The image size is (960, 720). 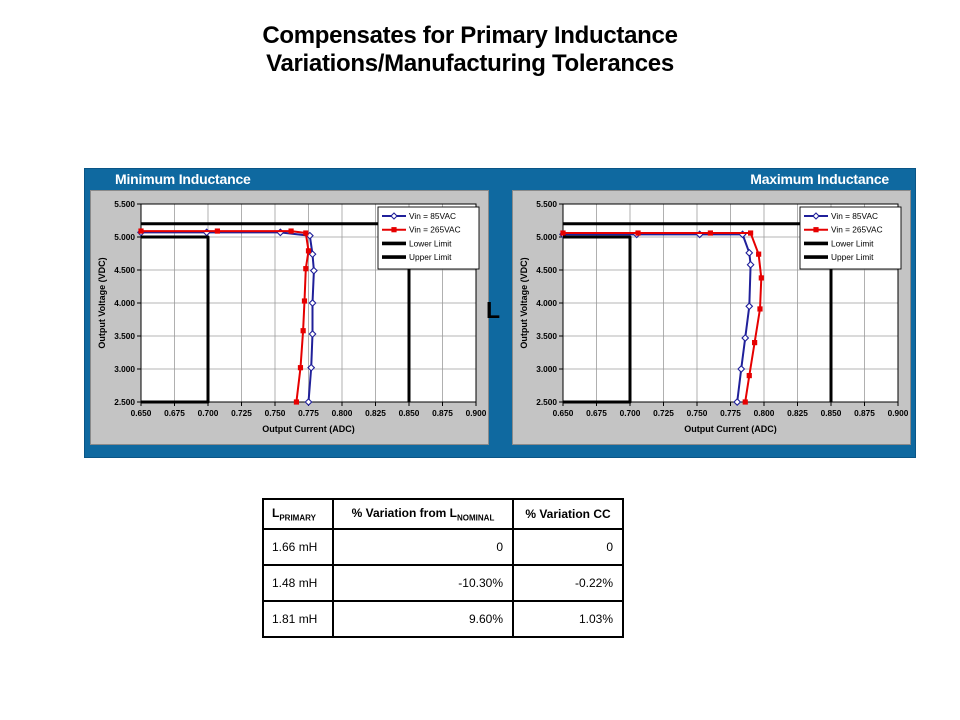 What do you see at coordinates (819, 179) in the screenshot?
I see `chart-title-maximum-inductance: Maximum Inductance` at bounding box center [819, 179].